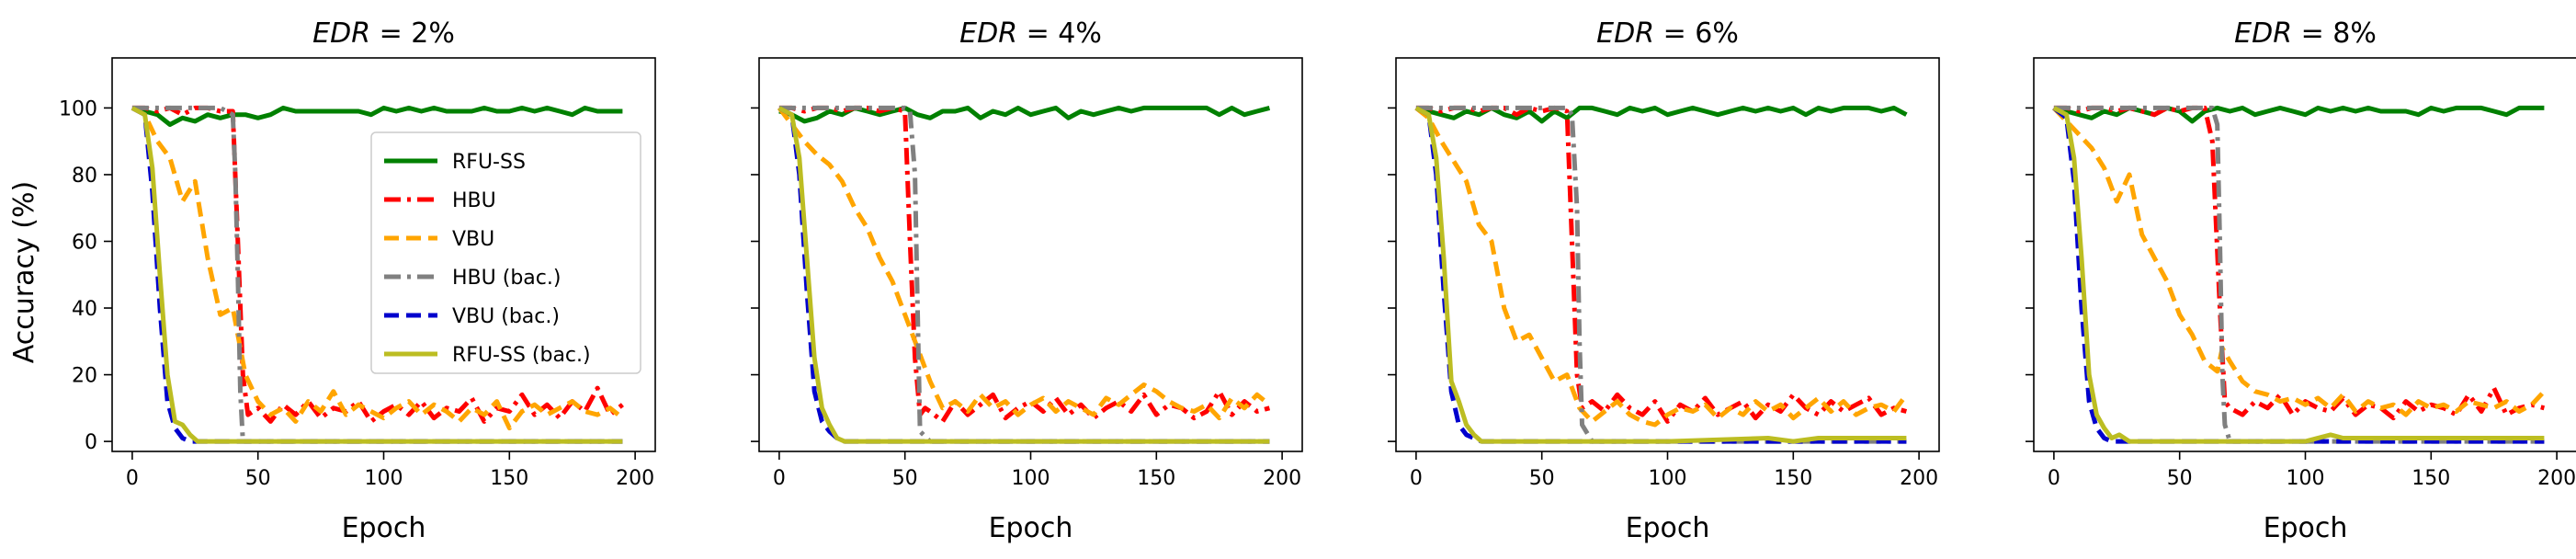 This screenshot has height=559, width=2576. I want to click on legend-entry-label: VBU (bac.), so click(506, 316).